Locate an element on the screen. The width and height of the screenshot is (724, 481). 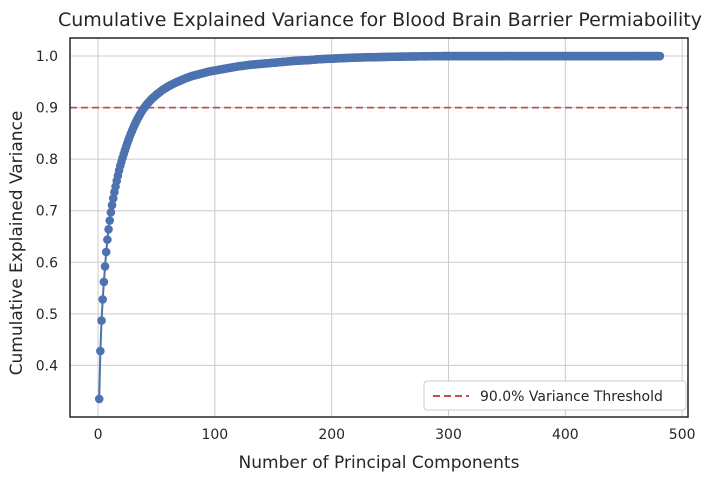
y-tick-label: 1.0 is located at coordinates (47, 57).